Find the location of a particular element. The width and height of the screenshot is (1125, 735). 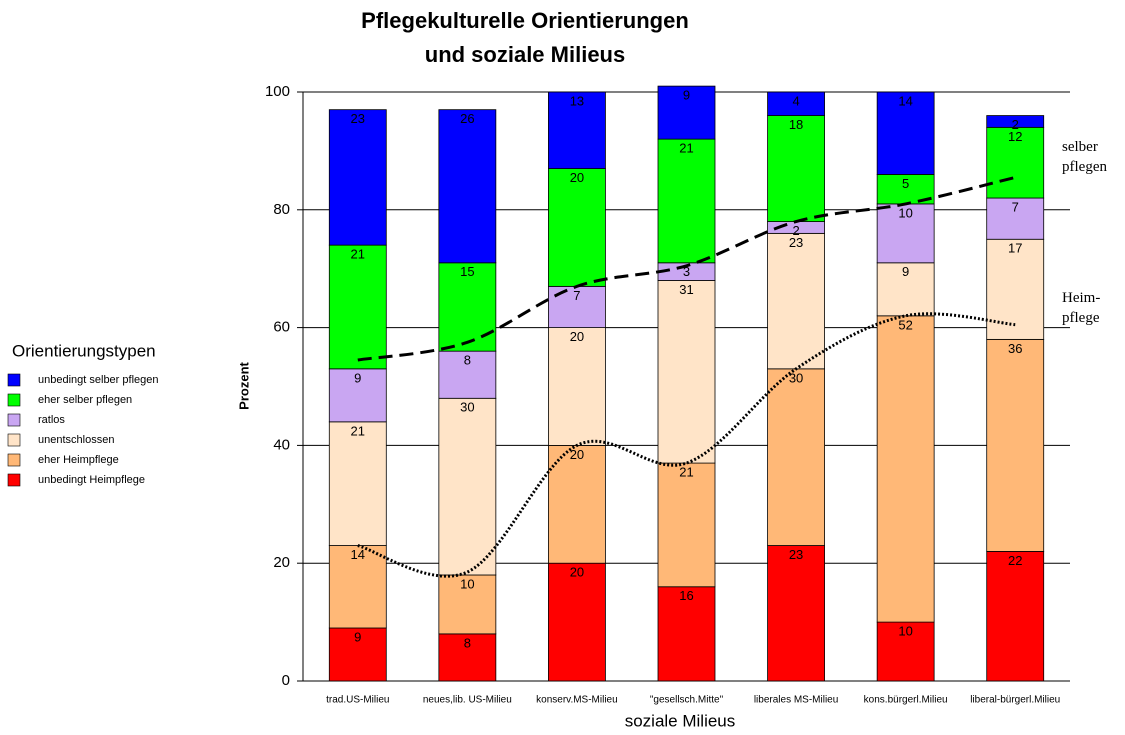

legend-label: eher Heimpflege is located at coordinates (78, 460).